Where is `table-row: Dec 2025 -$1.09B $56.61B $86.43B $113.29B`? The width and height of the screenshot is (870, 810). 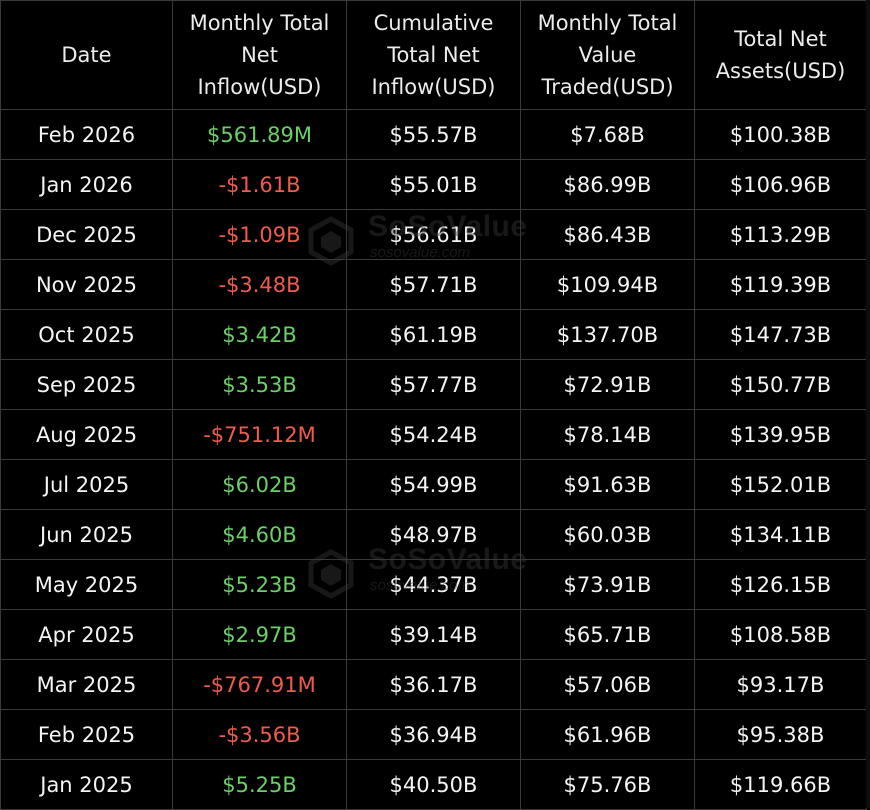
table-row: Dec 2025 -$1.09B $56.61B $86.43B $113.29B is located at coordinates (433, 234).